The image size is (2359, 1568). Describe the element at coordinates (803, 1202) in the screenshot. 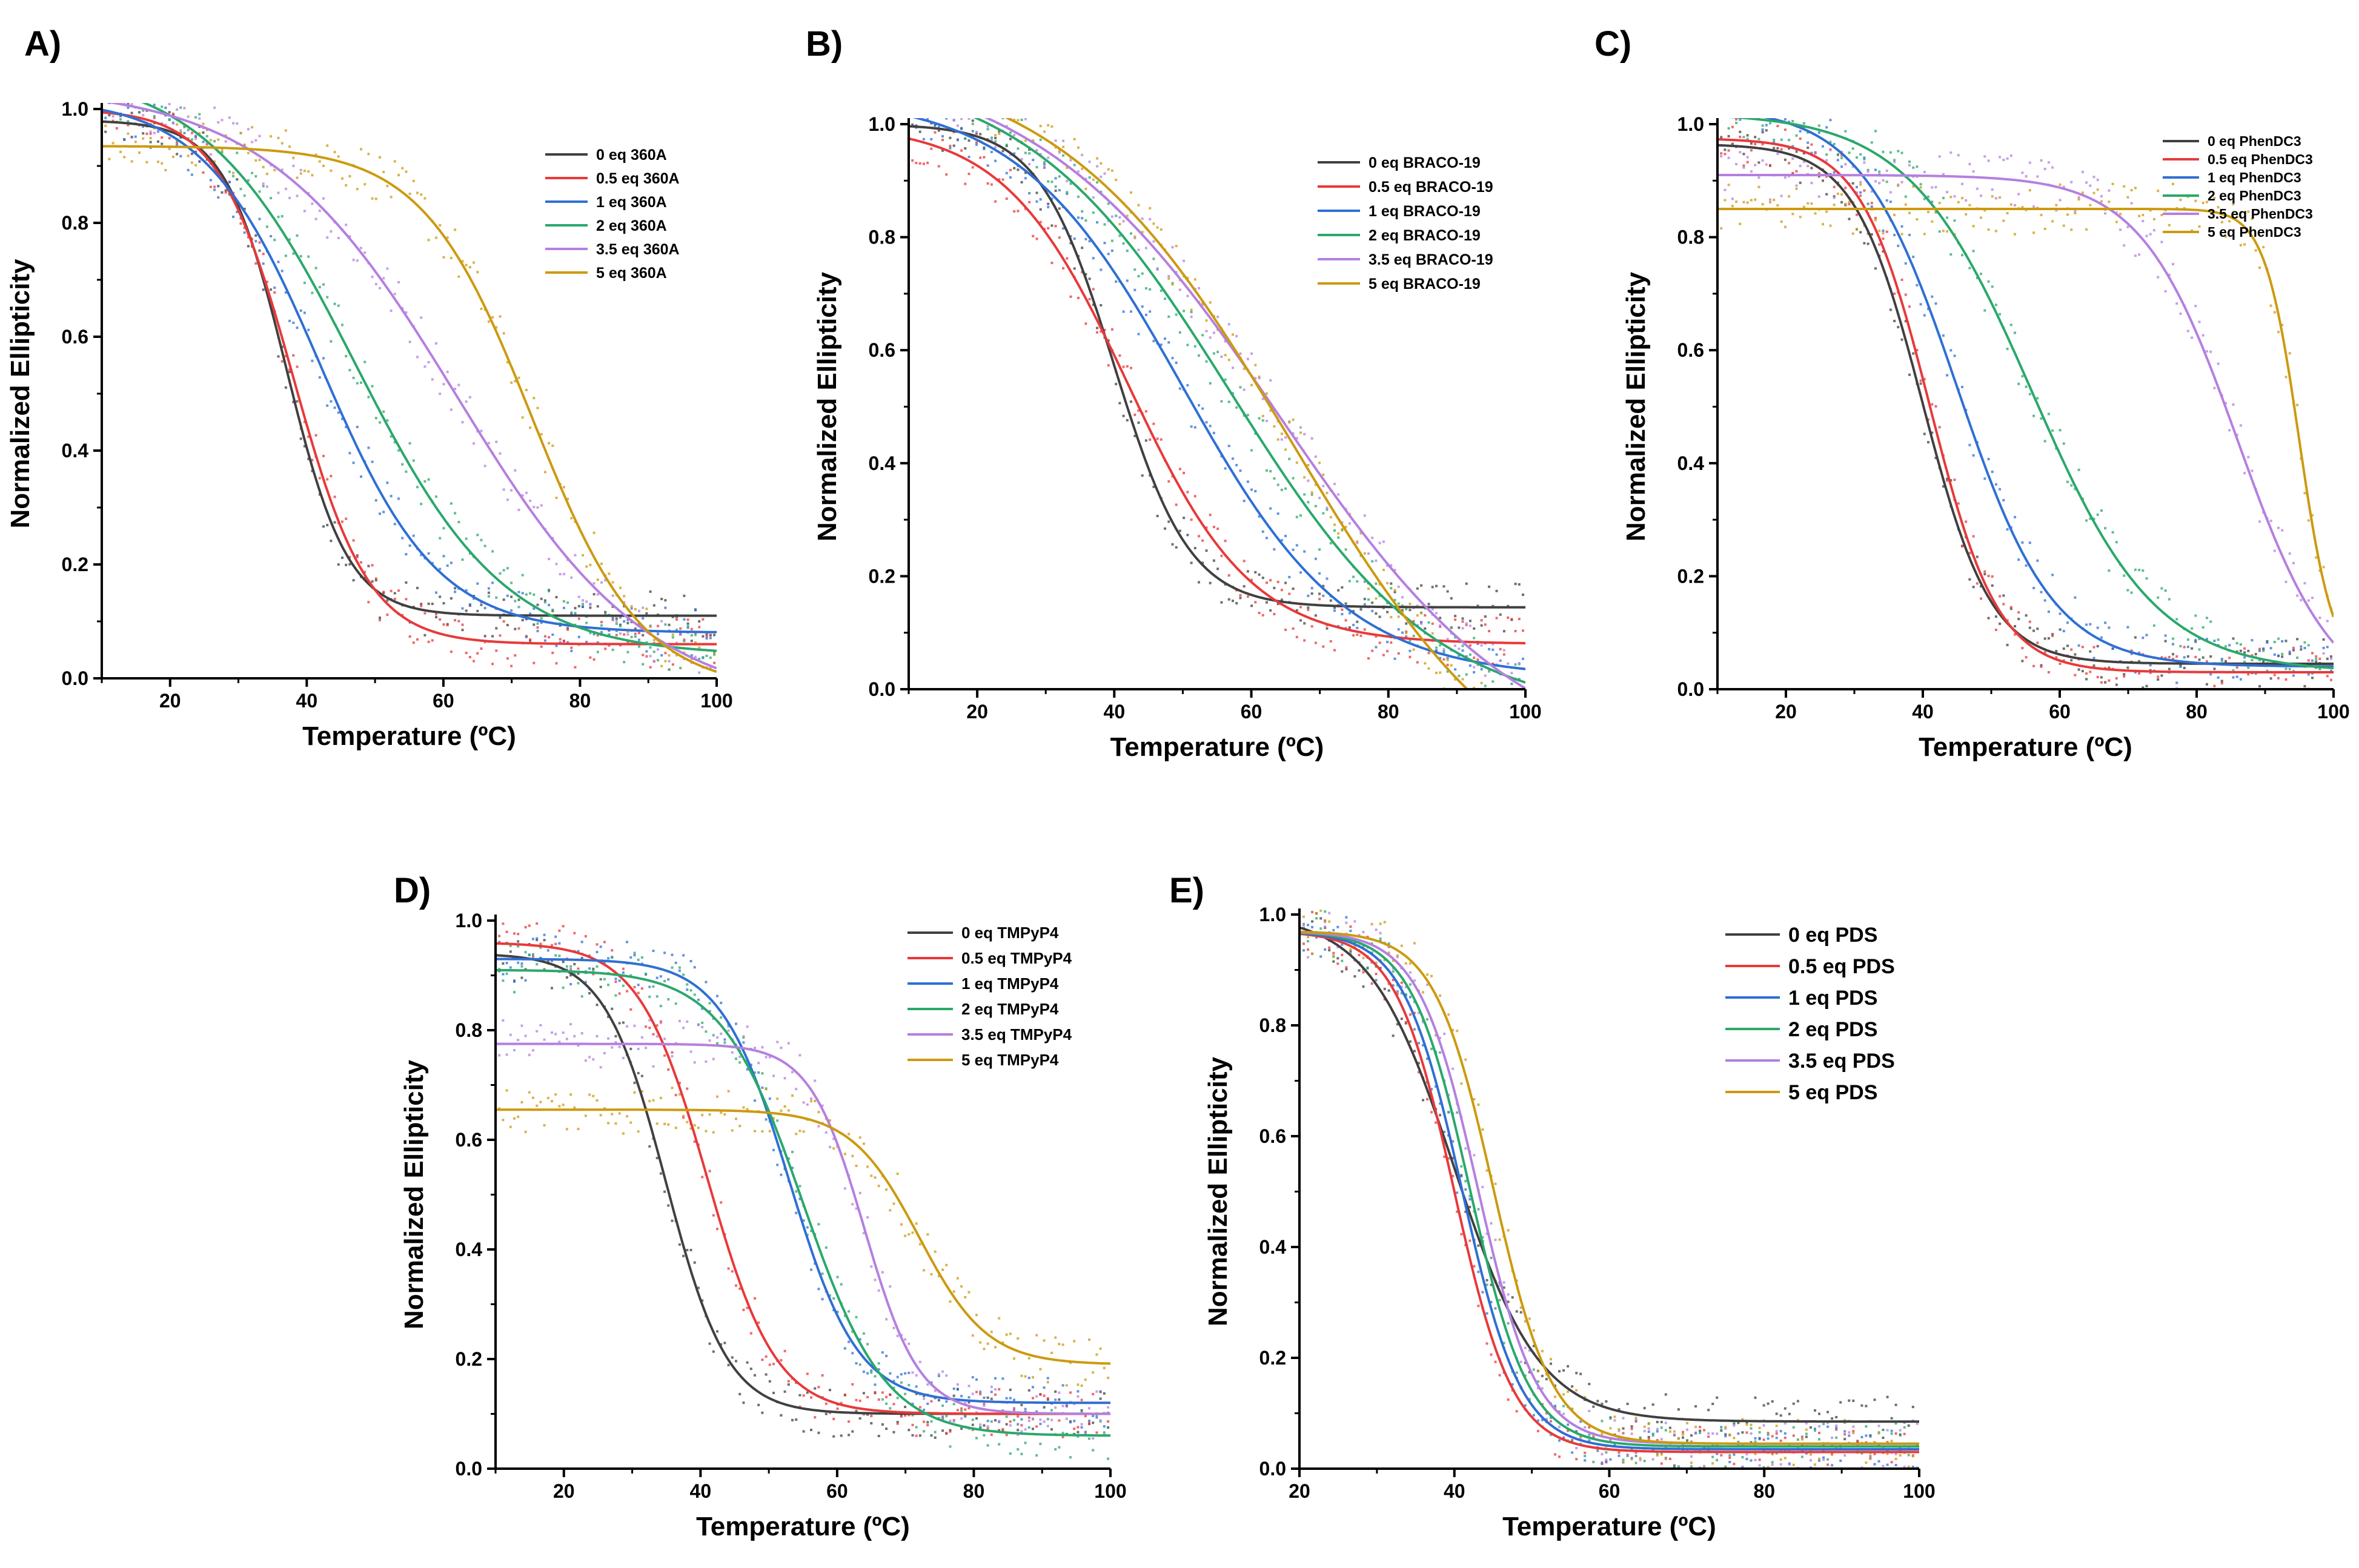

I see `fit-curve-2-eq-tmpyp4` at that location.